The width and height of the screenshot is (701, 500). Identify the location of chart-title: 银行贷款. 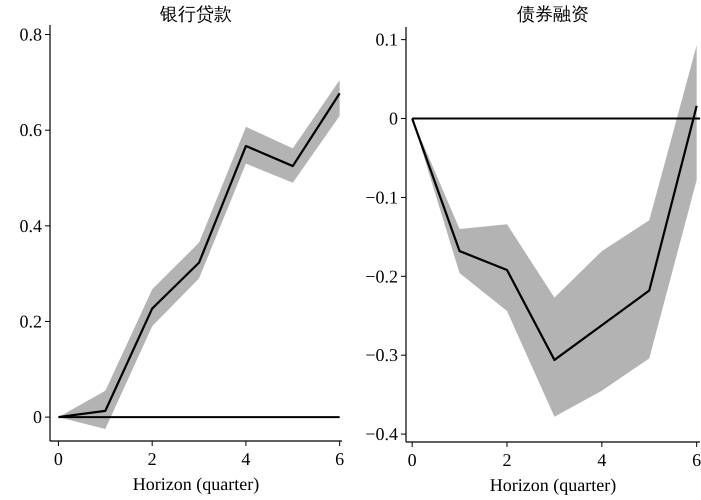
(195, 14).